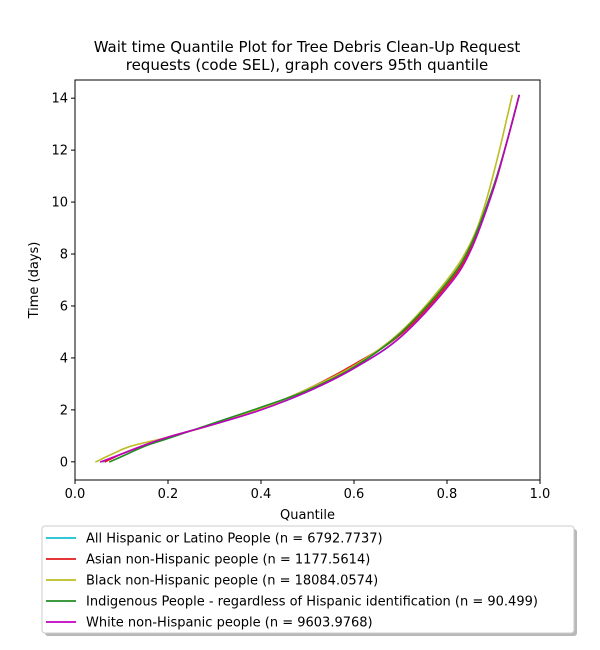  Describe the element at coordinates (307, 515) in the screenshot. I see `x-axis-label: Quantile` at that location.